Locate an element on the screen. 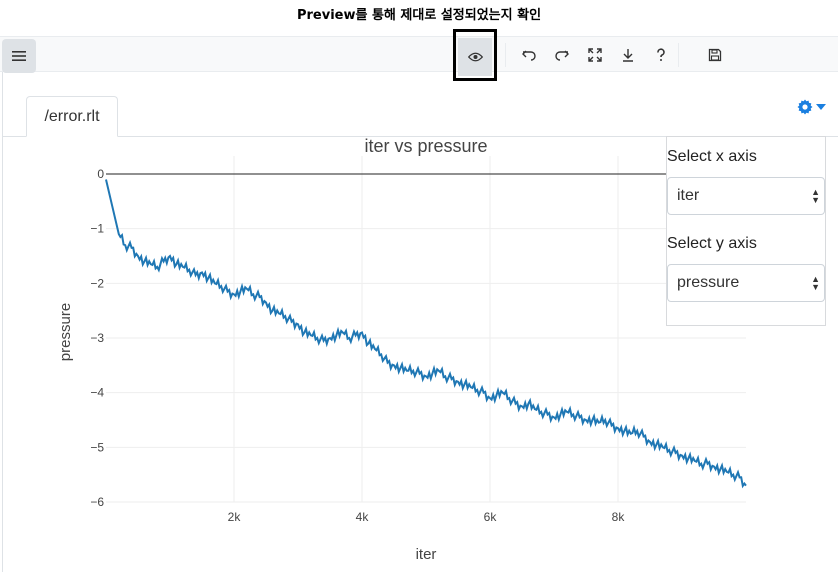  tab-error-rlt: /error.rlt is located at coordinates (72, 116).